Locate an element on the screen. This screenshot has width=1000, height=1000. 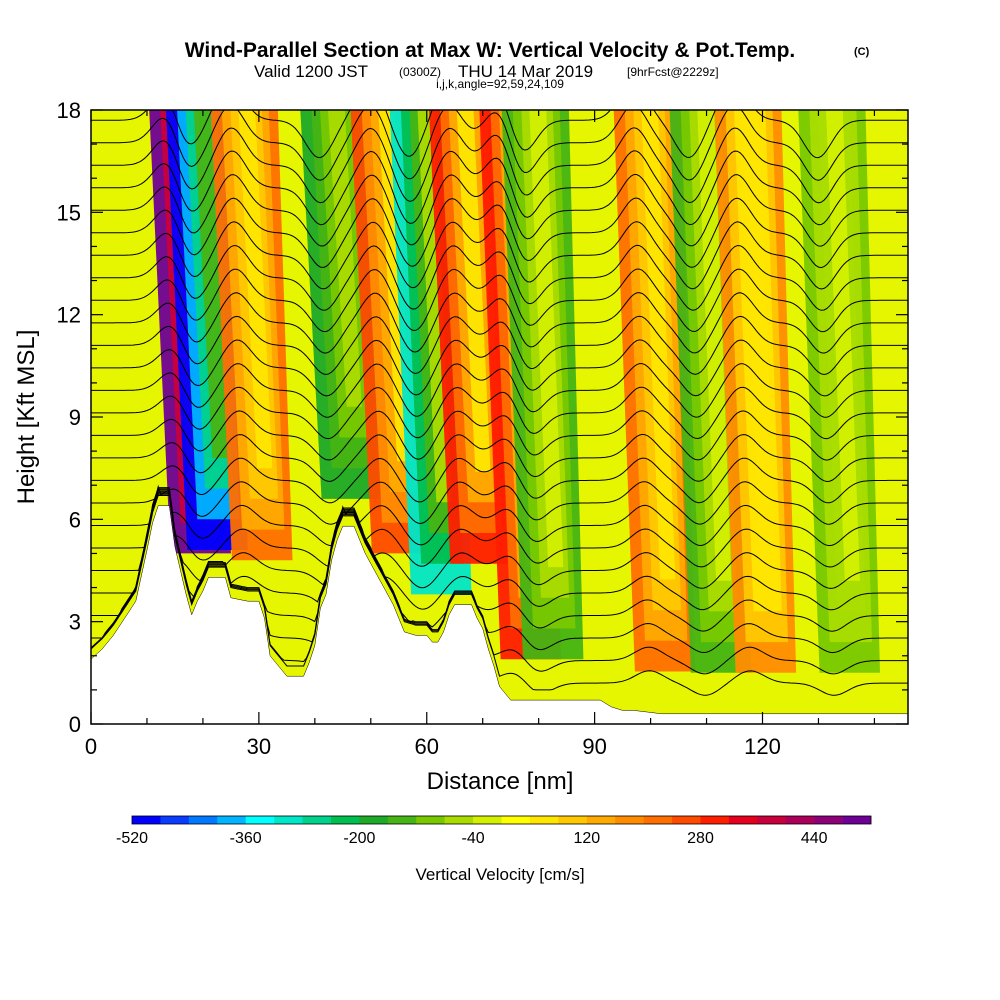
x-tick-label: 60 is located at coordinates (427, 746).